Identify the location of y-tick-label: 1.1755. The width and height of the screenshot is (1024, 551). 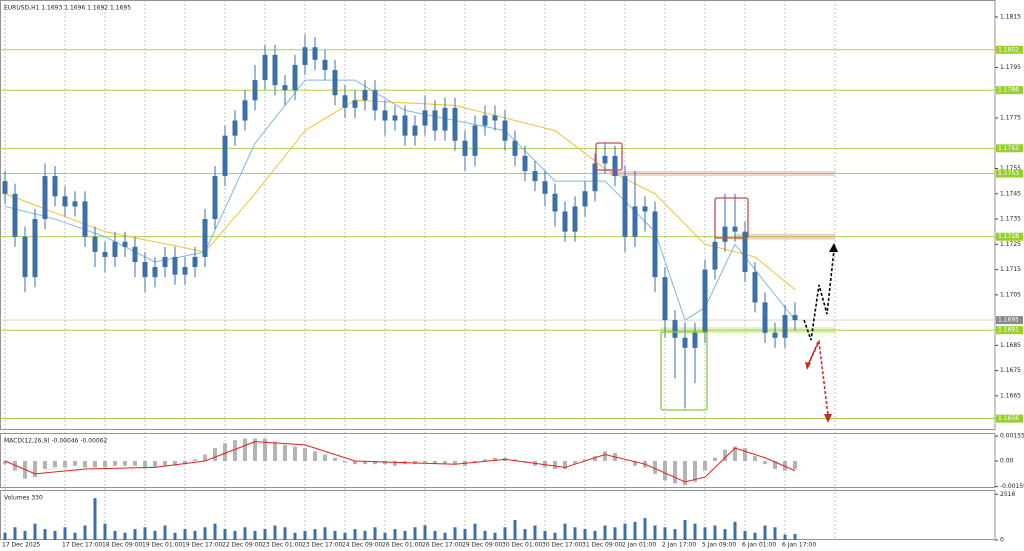
(1010, 168).